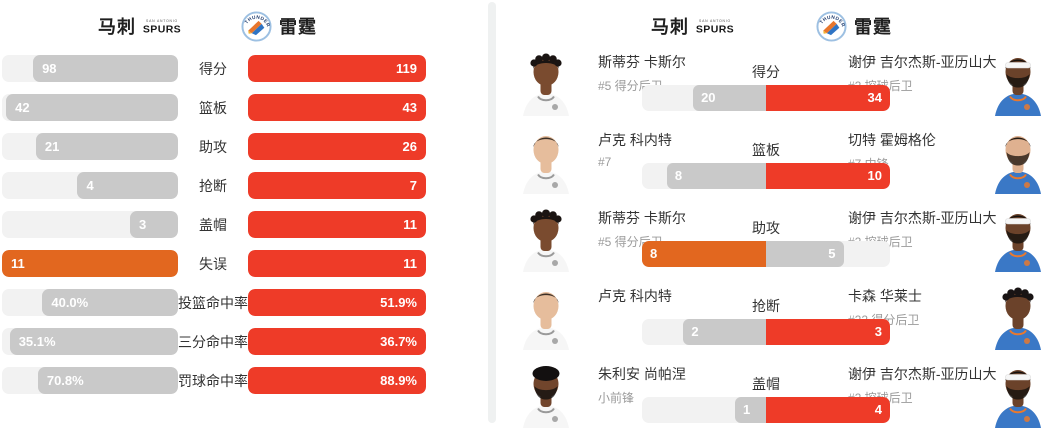  Describe the element at coordinates (117, 27) in the screenshot. I see `team-name-spurs: 马刺` at that location.